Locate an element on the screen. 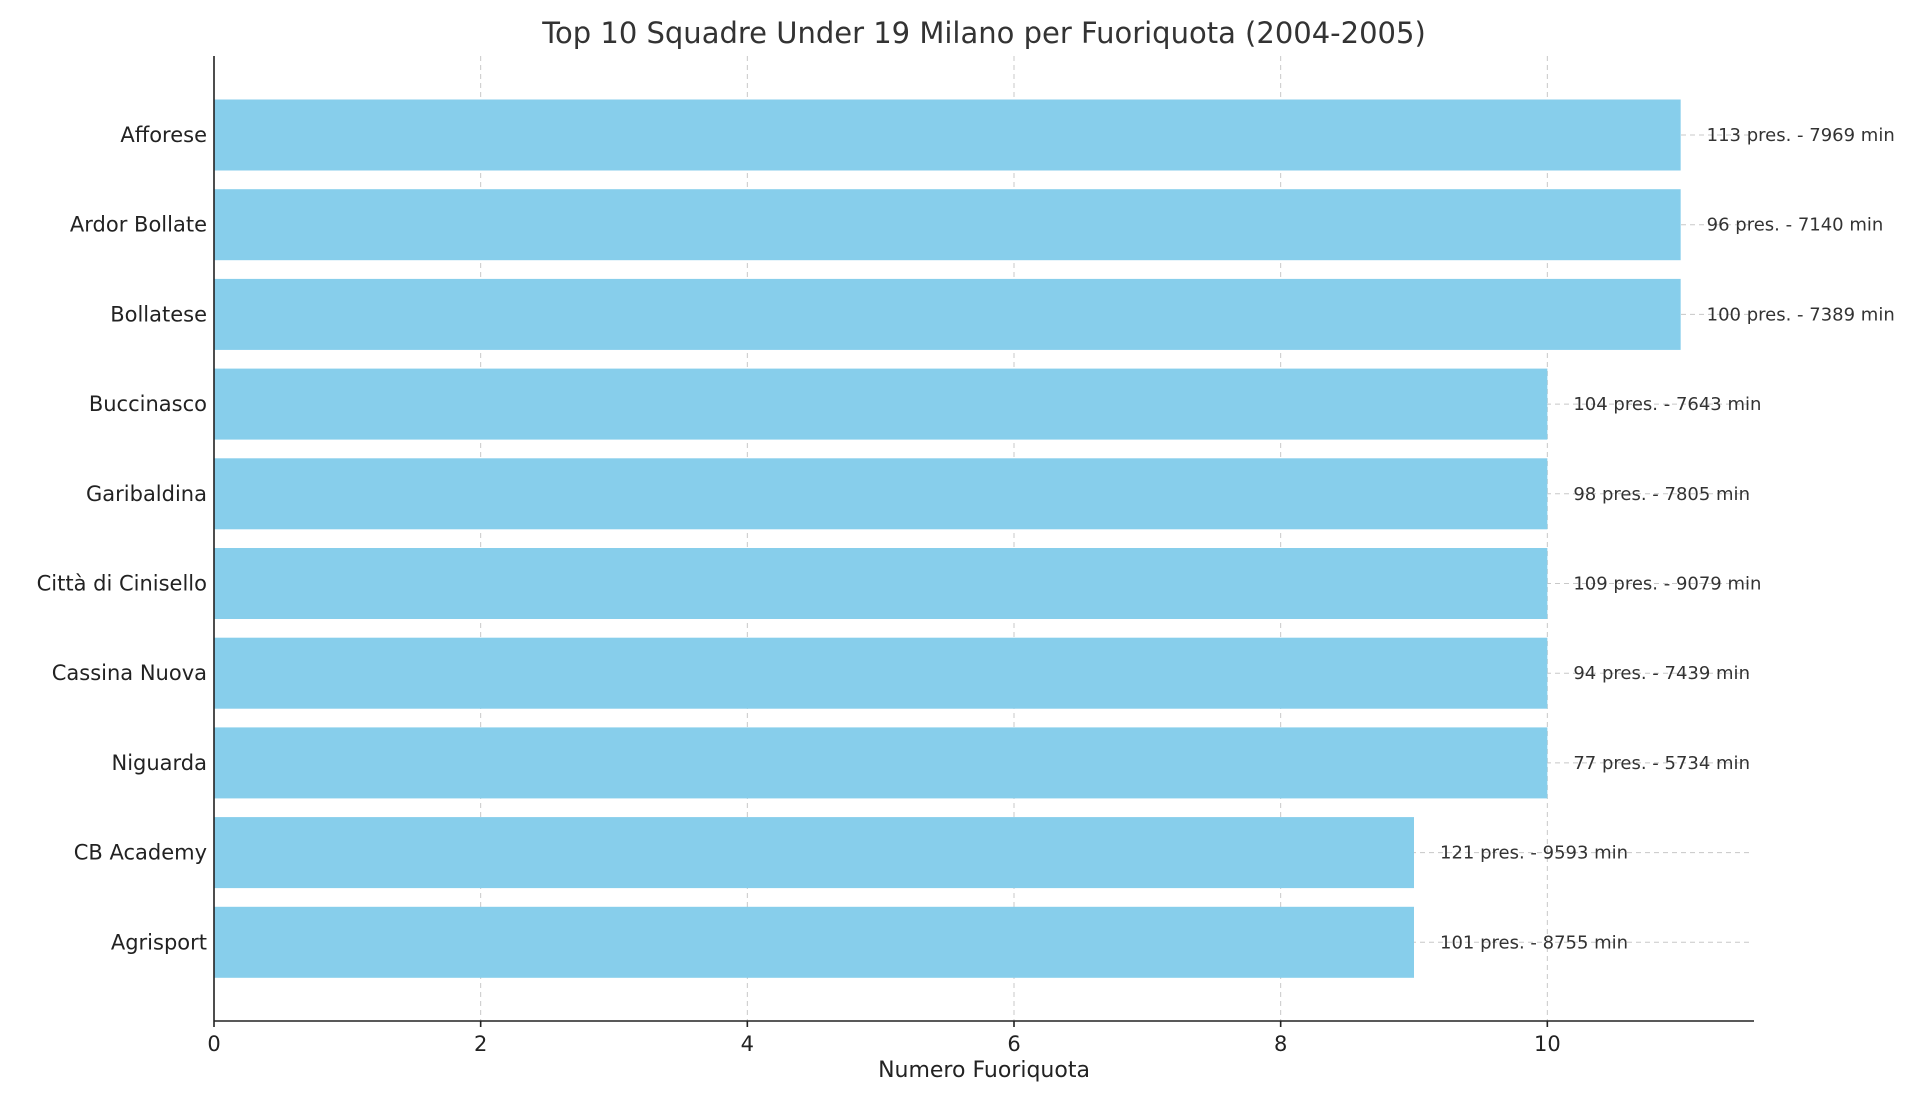  category-label: Afforese is located at coordinates (163, 135).